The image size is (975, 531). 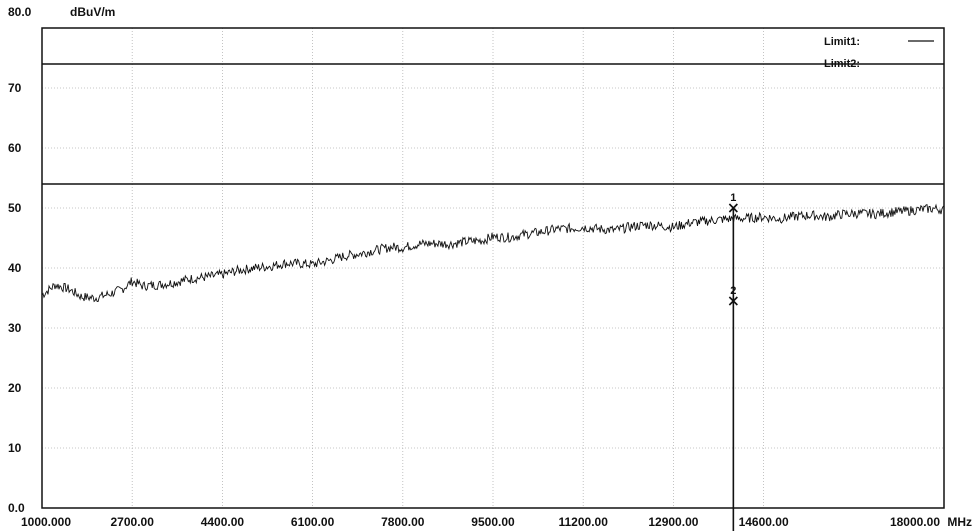 What do you see at coordinates (15, 448) in the screenshot?
I see `y-tick-label: 10` at bounding box center [15, 448].